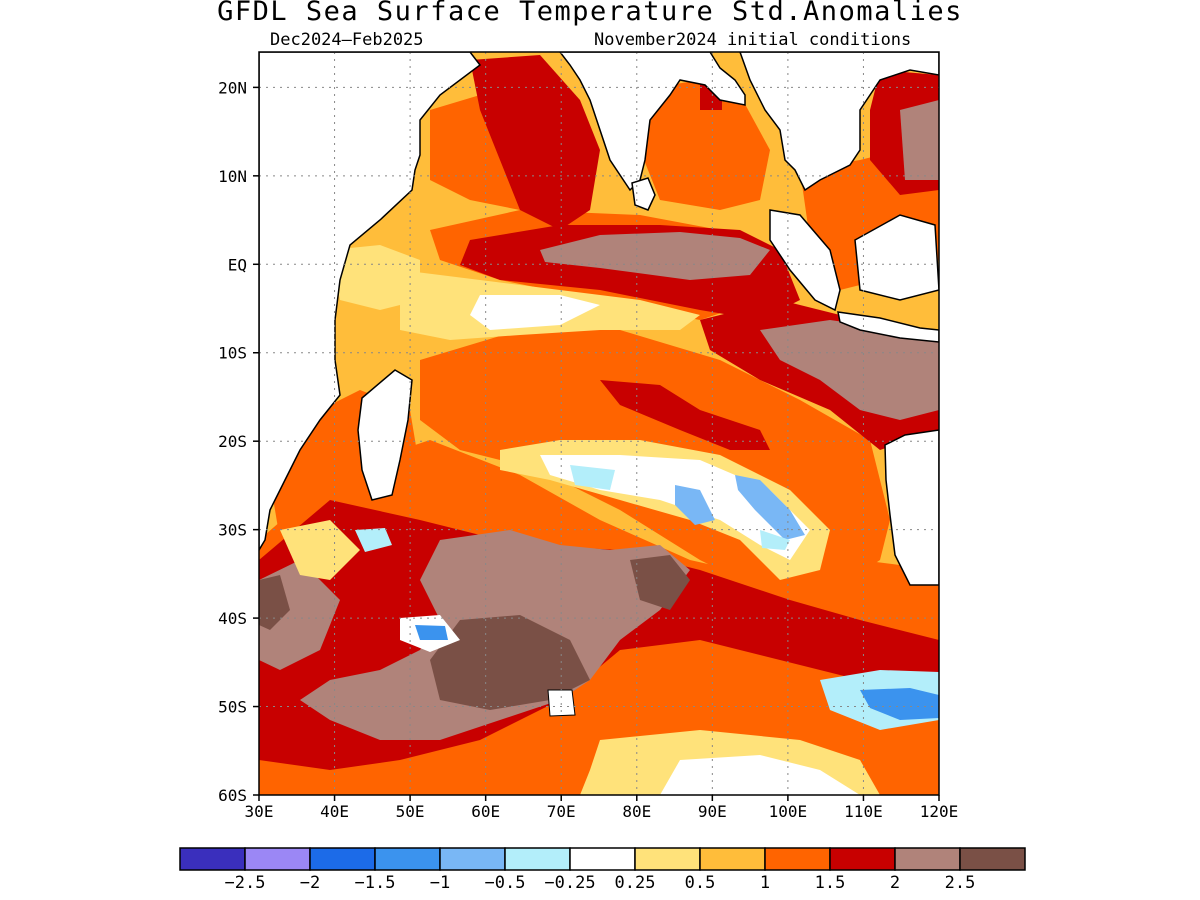 The image size is (1200, 900). Describe the element at coordinates (863, 811) in the screenshot. I see `lon-tick-label: 110E` at that location.